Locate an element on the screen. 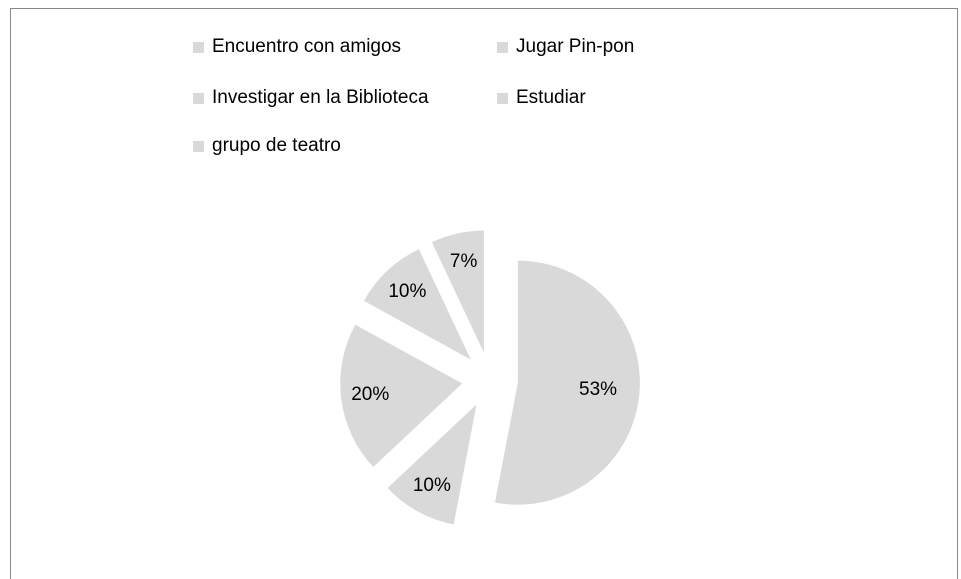  data-label: 7% is located at coordinates (464, 261).